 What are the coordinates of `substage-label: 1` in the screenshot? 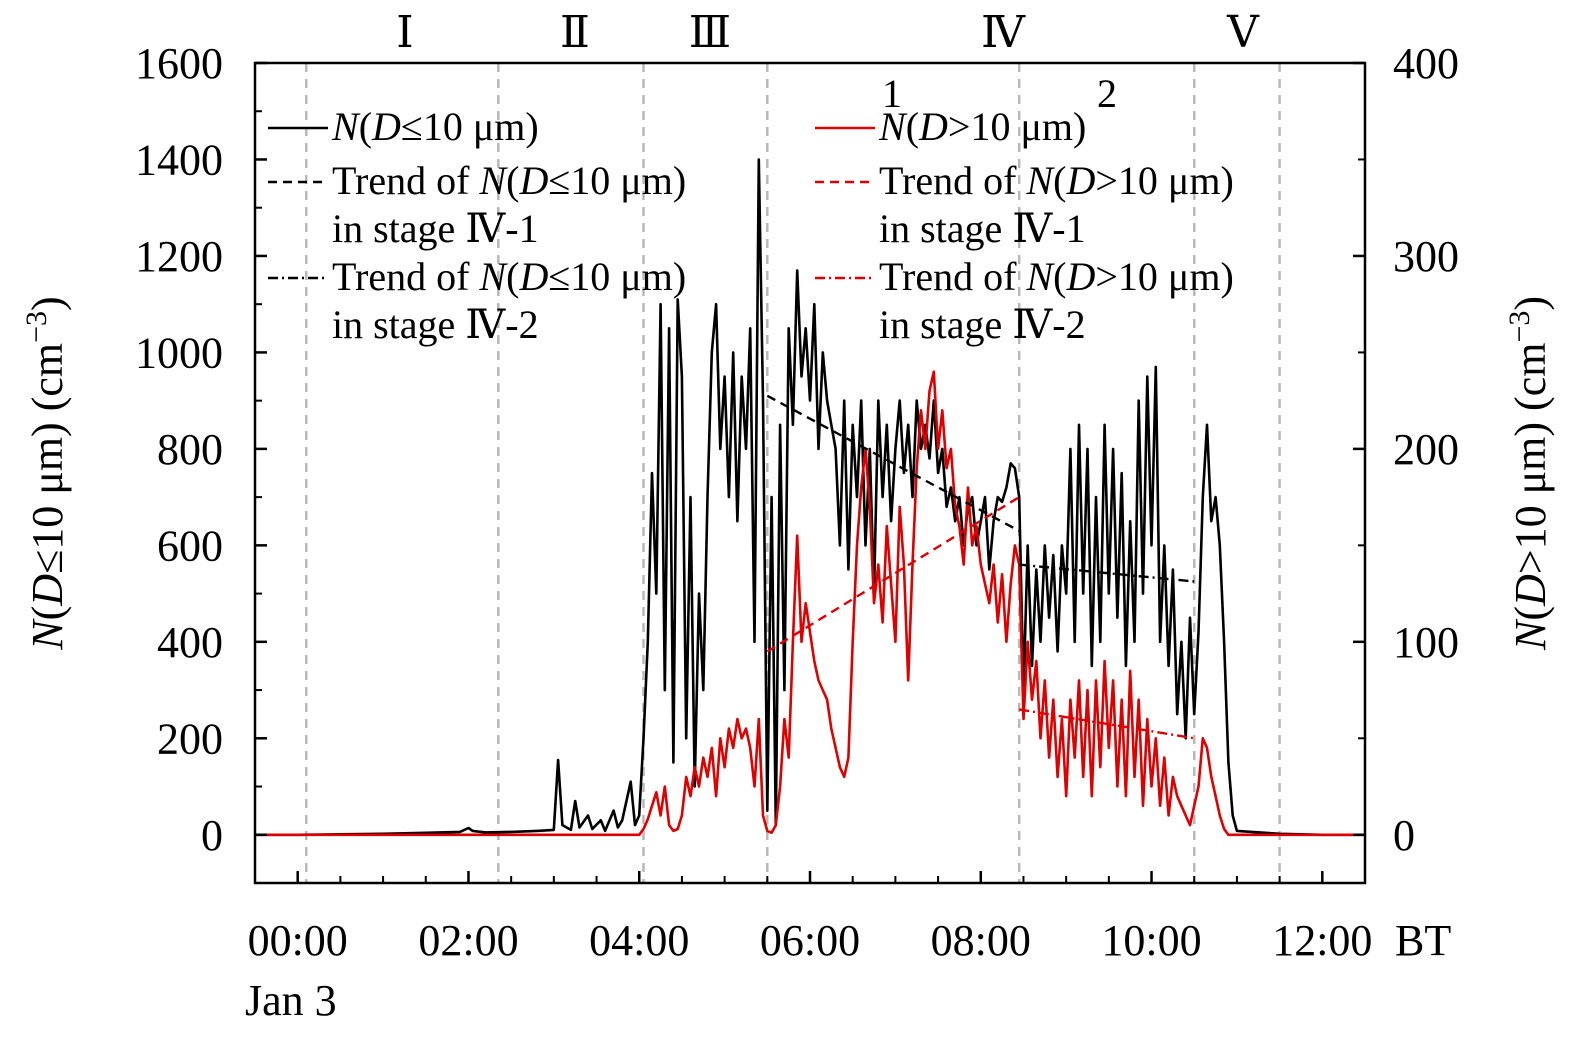 It's located at (892, 93).